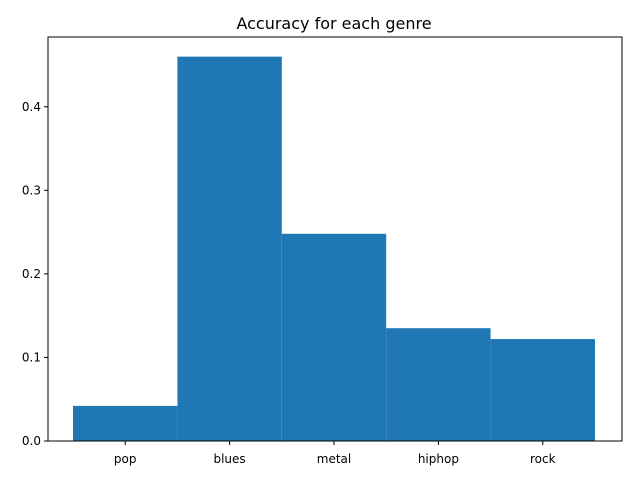 The height and width of the screenshot is (484, 640). I want to click on bar-metal, so click(334, 337).